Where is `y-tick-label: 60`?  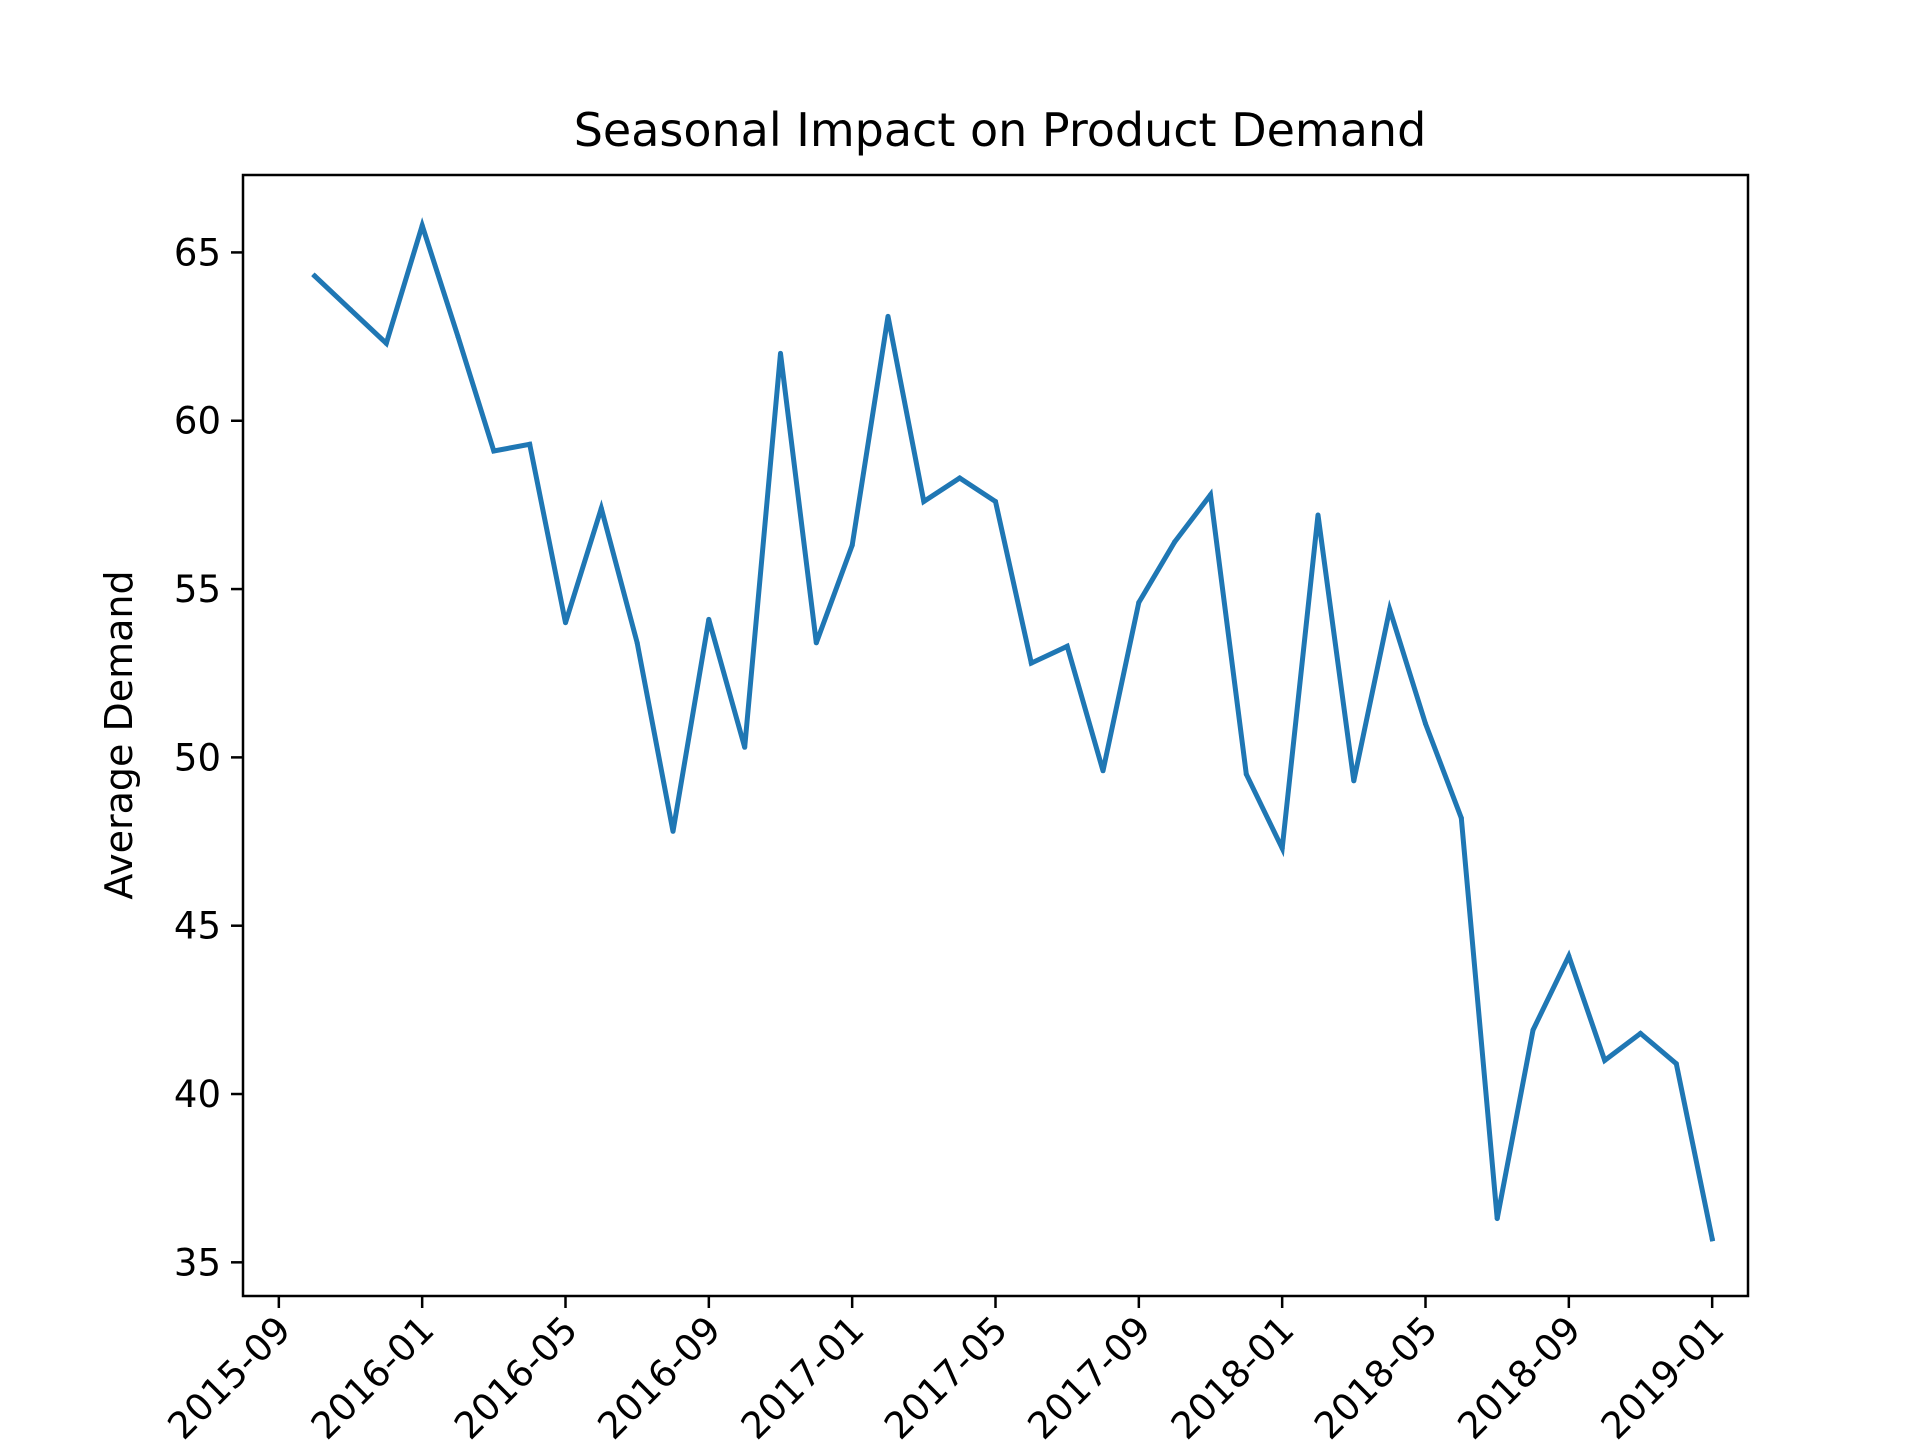 y-tick-label: 60 is located at coordinates (197, 421).